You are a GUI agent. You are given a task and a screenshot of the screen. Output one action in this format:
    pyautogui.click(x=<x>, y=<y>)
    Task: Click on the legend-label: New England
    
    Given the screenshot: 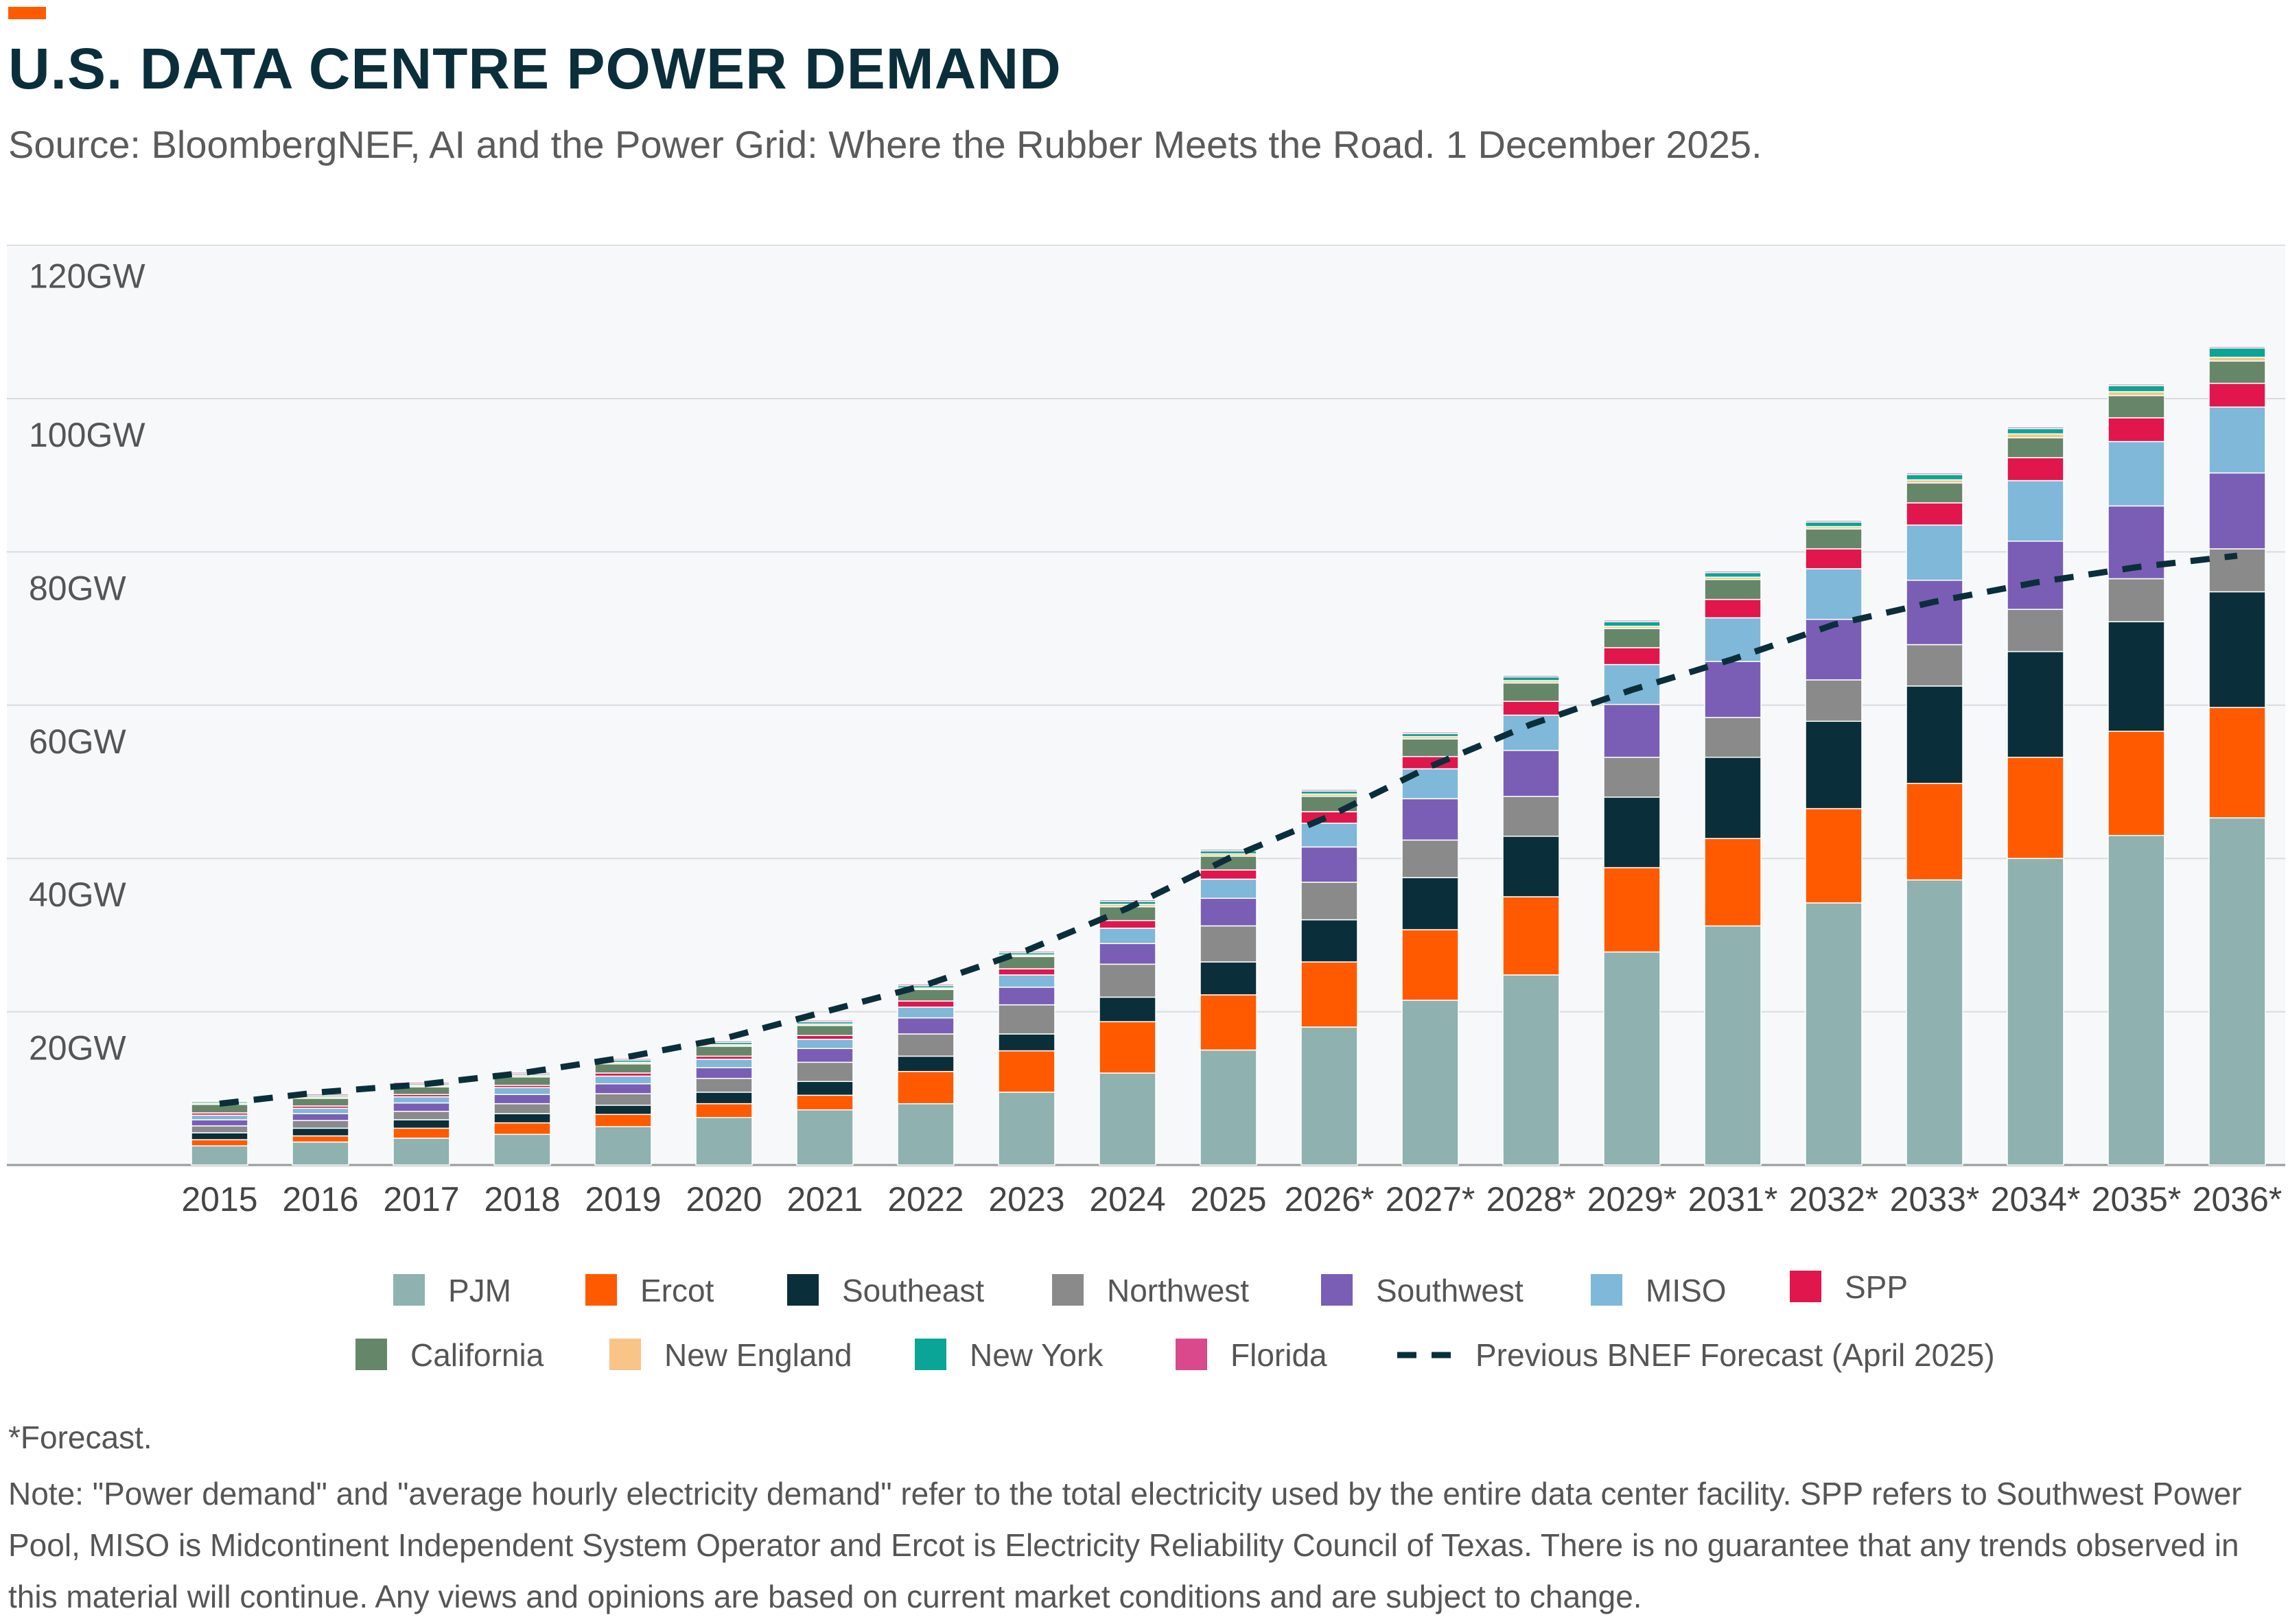 What is the action you would take?
    pyautogui.click(x=758, y=1355)
    